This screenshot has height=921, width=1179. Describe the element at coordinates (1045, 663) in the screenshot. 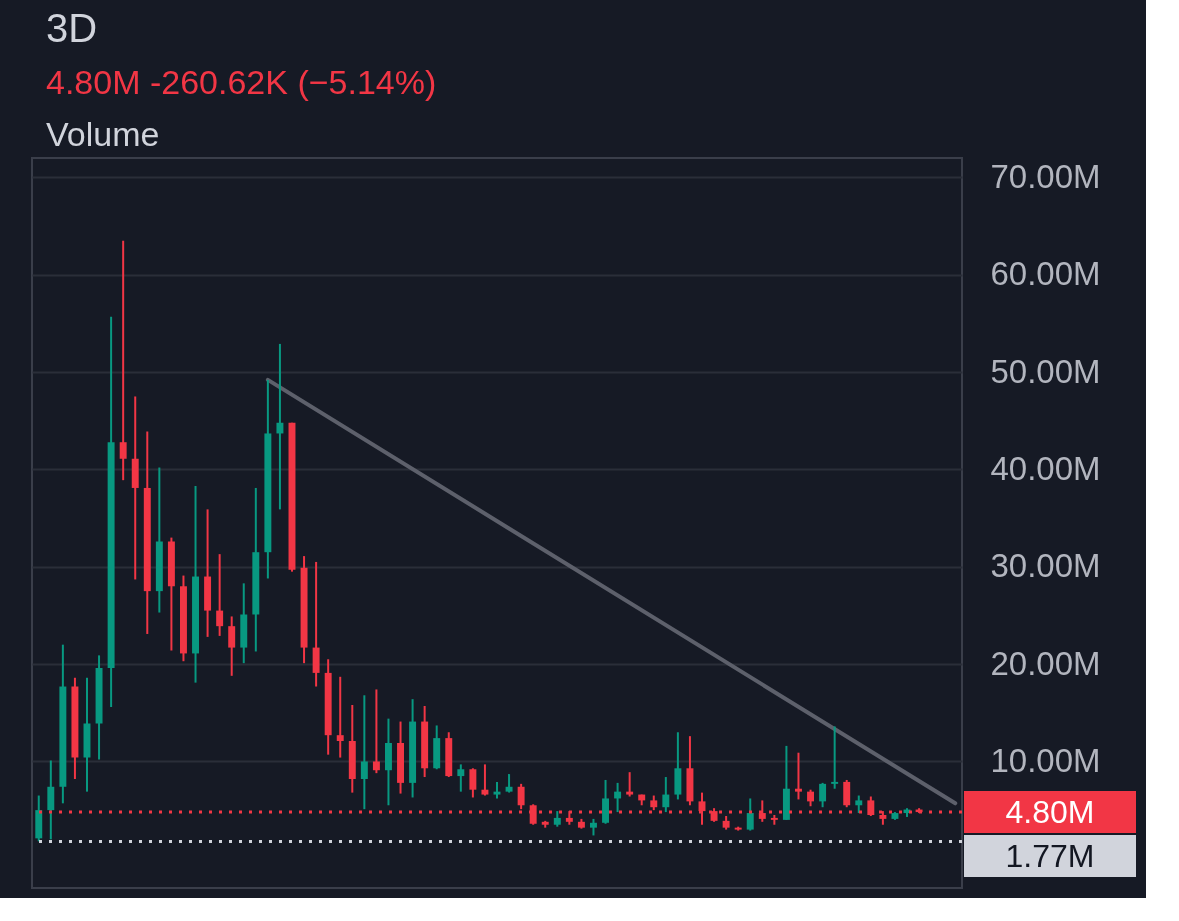

I see `y-tick-label: 20.00M` at that location.